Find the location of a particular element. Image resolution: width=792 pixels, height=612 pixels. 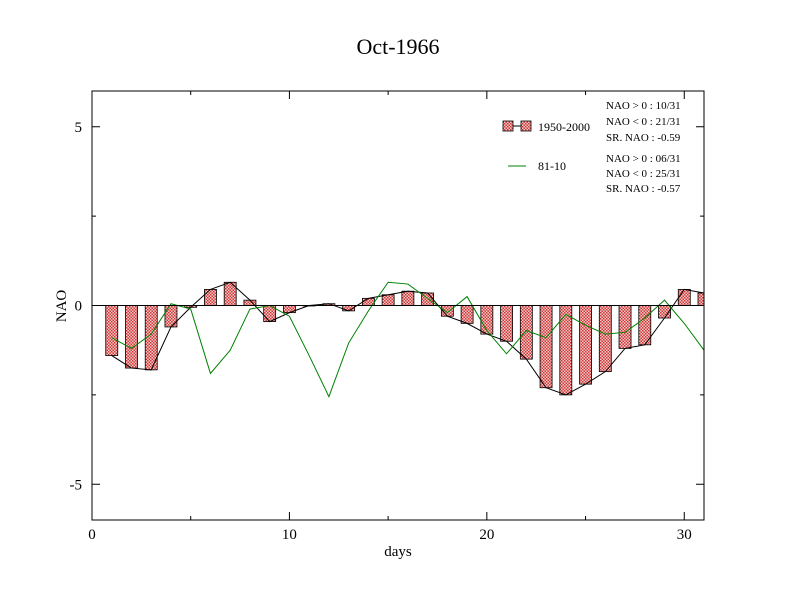

y-tick-label: 0 is located at coordinates (79, 307).